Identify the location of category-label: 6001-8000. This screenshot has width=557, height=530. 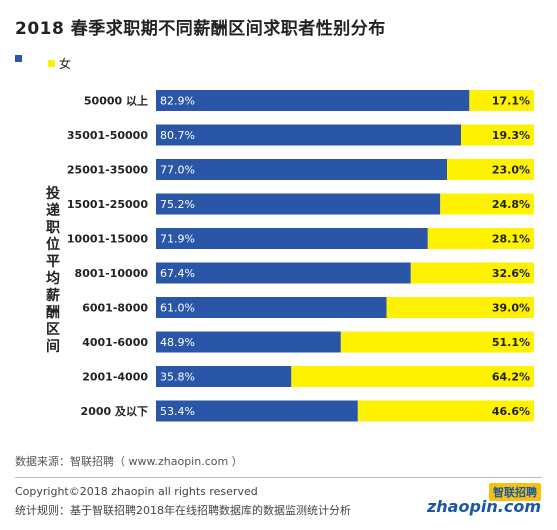
(115, 308).